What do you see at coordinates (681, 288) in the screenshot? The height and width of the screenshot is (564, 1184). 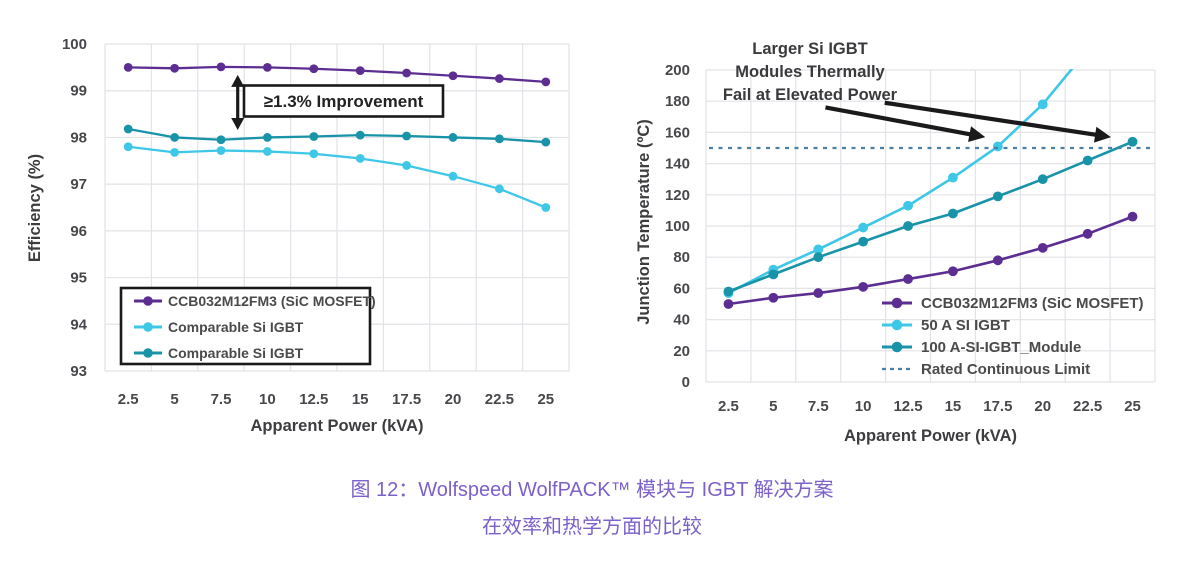 I see `svg-text: 60` at bounding box center [681, 288].